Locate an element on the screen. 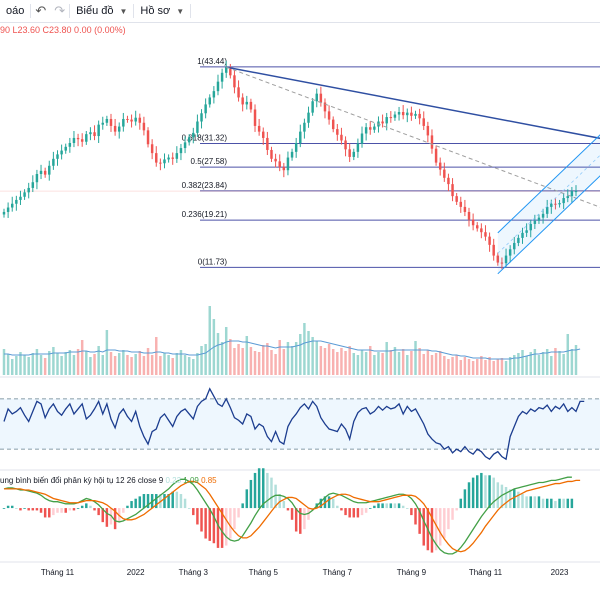  chart-menu-label: Biểu đồ is located at coordinates (95, 11).